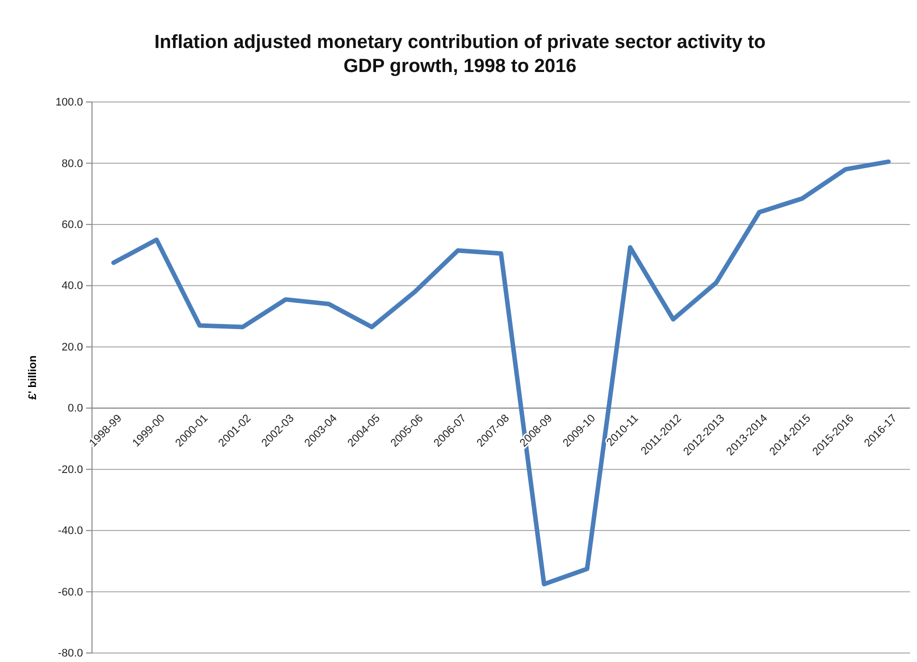 The width and height of the screenshot is (917, 662). Describe the element at coordinates (70, 654) in the screenshot. I see `y-tick-label: -80.0` at that location.